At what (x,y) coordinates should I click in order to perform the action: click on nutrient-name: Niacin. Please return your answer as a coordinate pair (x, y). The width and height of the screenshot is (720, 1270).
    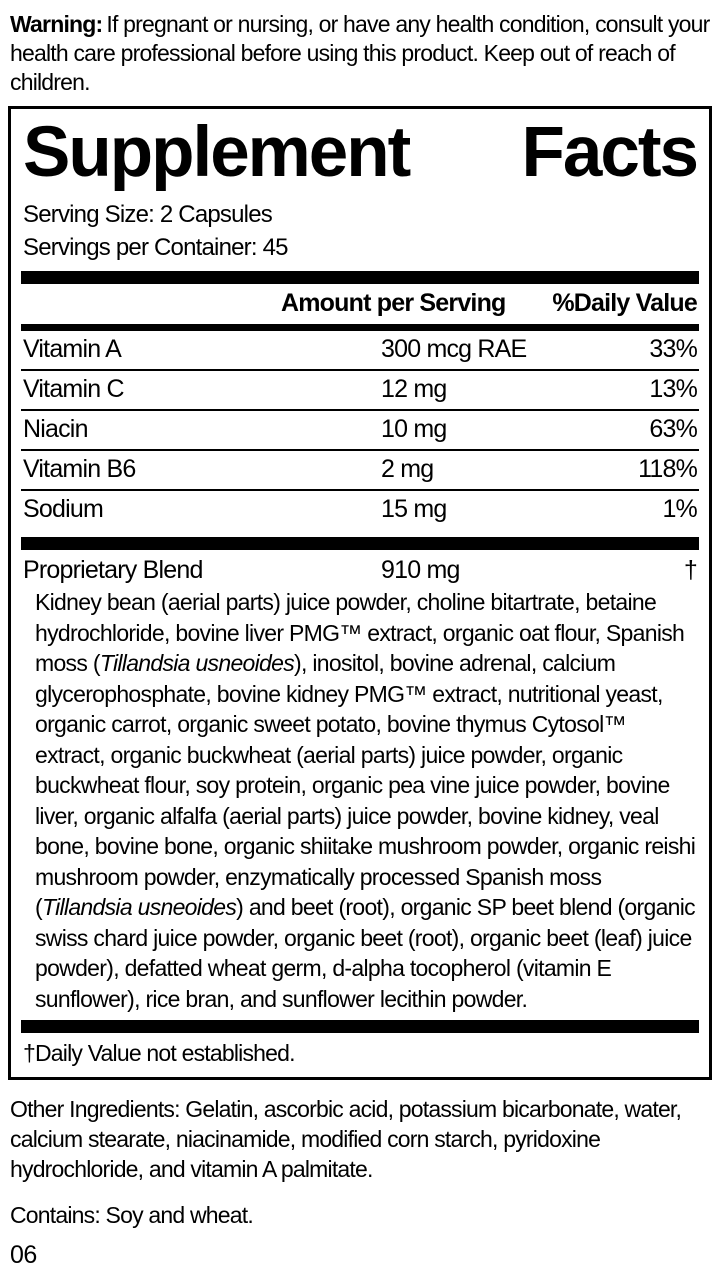
    Looking at the image, I should click on (55, 429).